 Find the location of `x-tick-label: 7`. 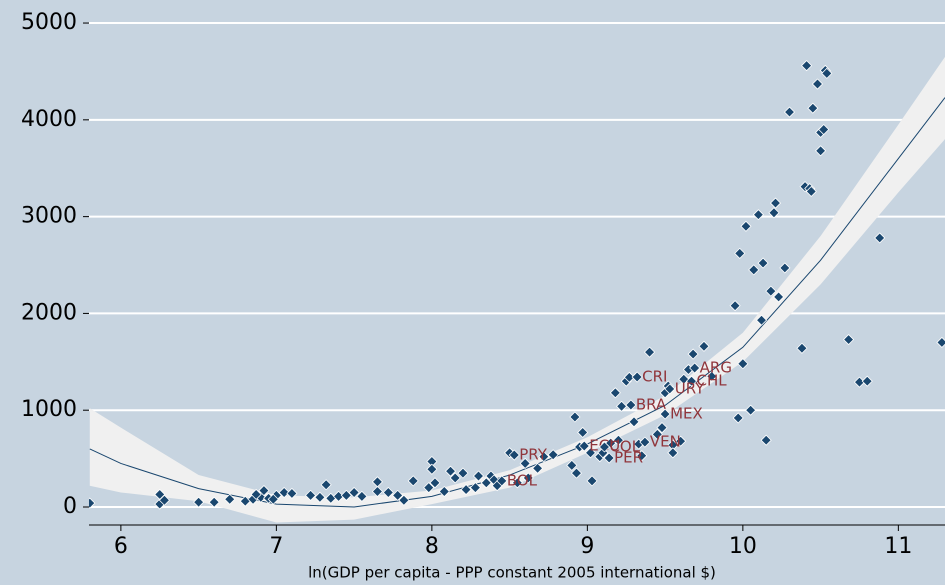

x-tick-label: 7 is located at coordinates (276, 546).